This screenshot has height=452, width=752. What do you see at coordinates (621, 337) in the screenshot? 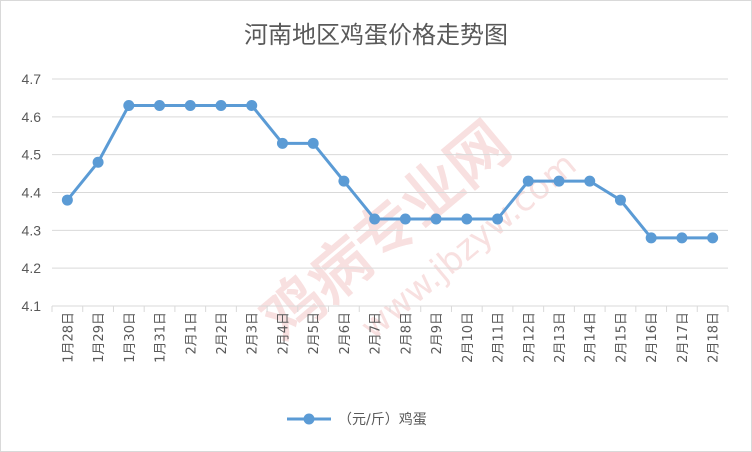
I see `x-tick-label: 2月15日` at bounding box center [621, 337].